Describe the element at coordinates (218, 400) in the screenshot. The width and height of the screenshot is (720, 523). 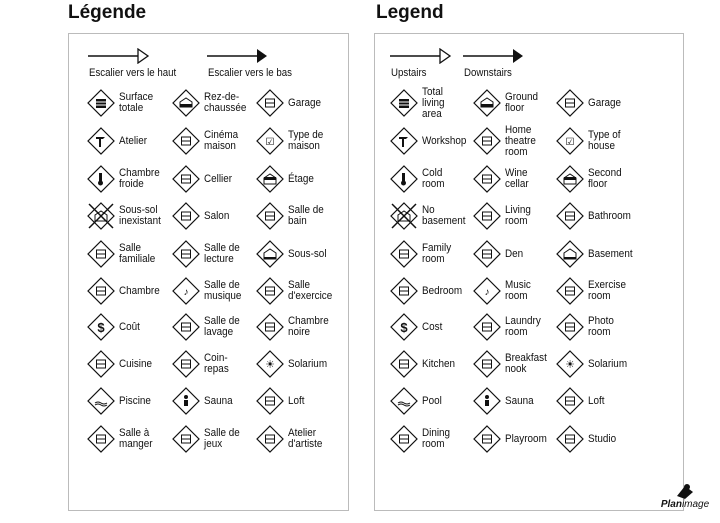
I see `legend-item-label: Sauna` at that location.